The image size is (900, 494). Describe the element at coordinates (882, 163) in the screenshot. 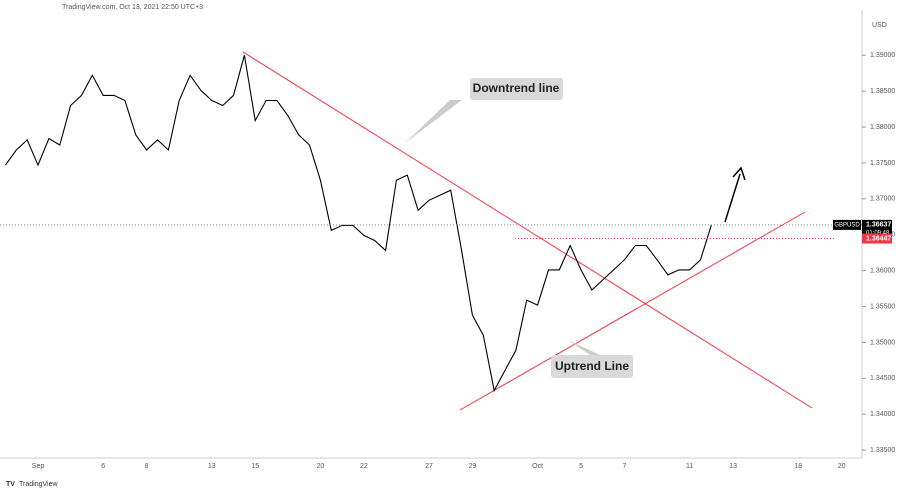

I see `y-tick-label: 1.37500` at that location.